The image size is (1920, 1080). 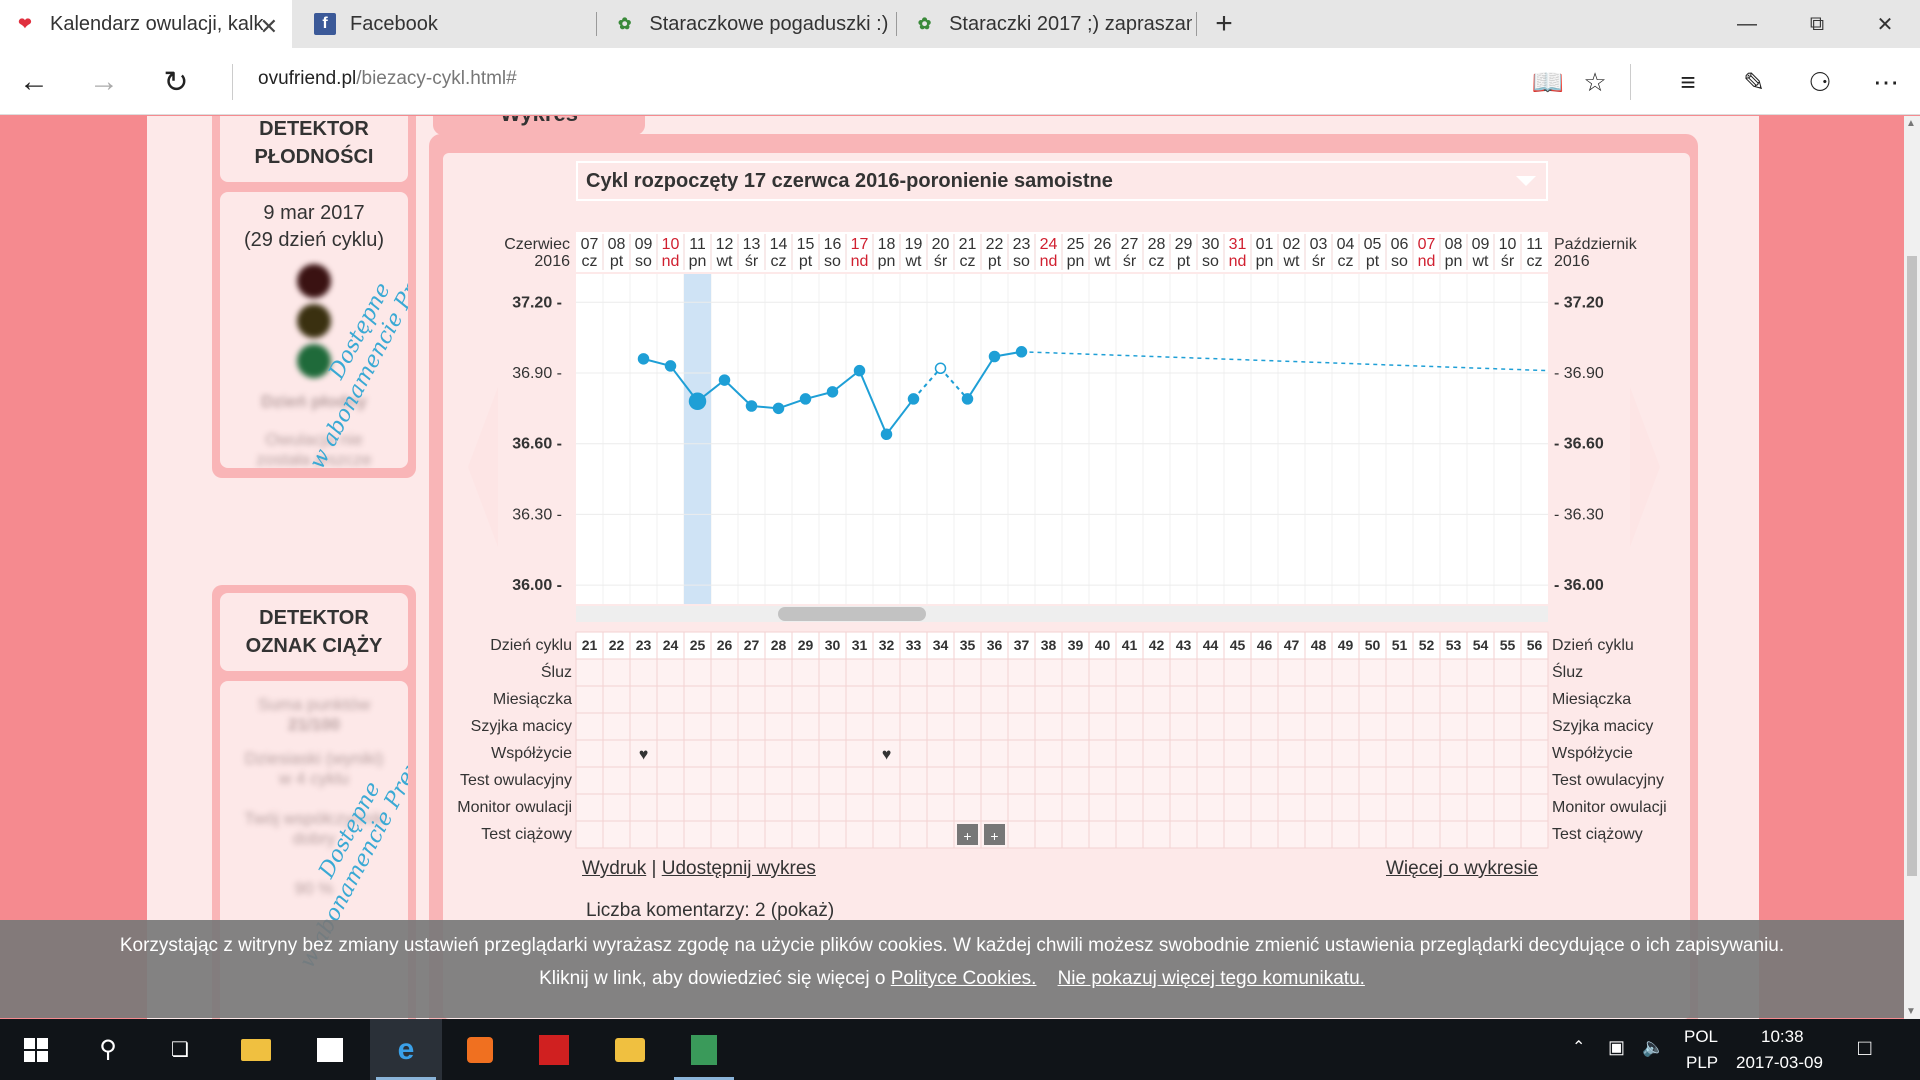 I want to click on media-player-icon, so click(x=480, y=1049).